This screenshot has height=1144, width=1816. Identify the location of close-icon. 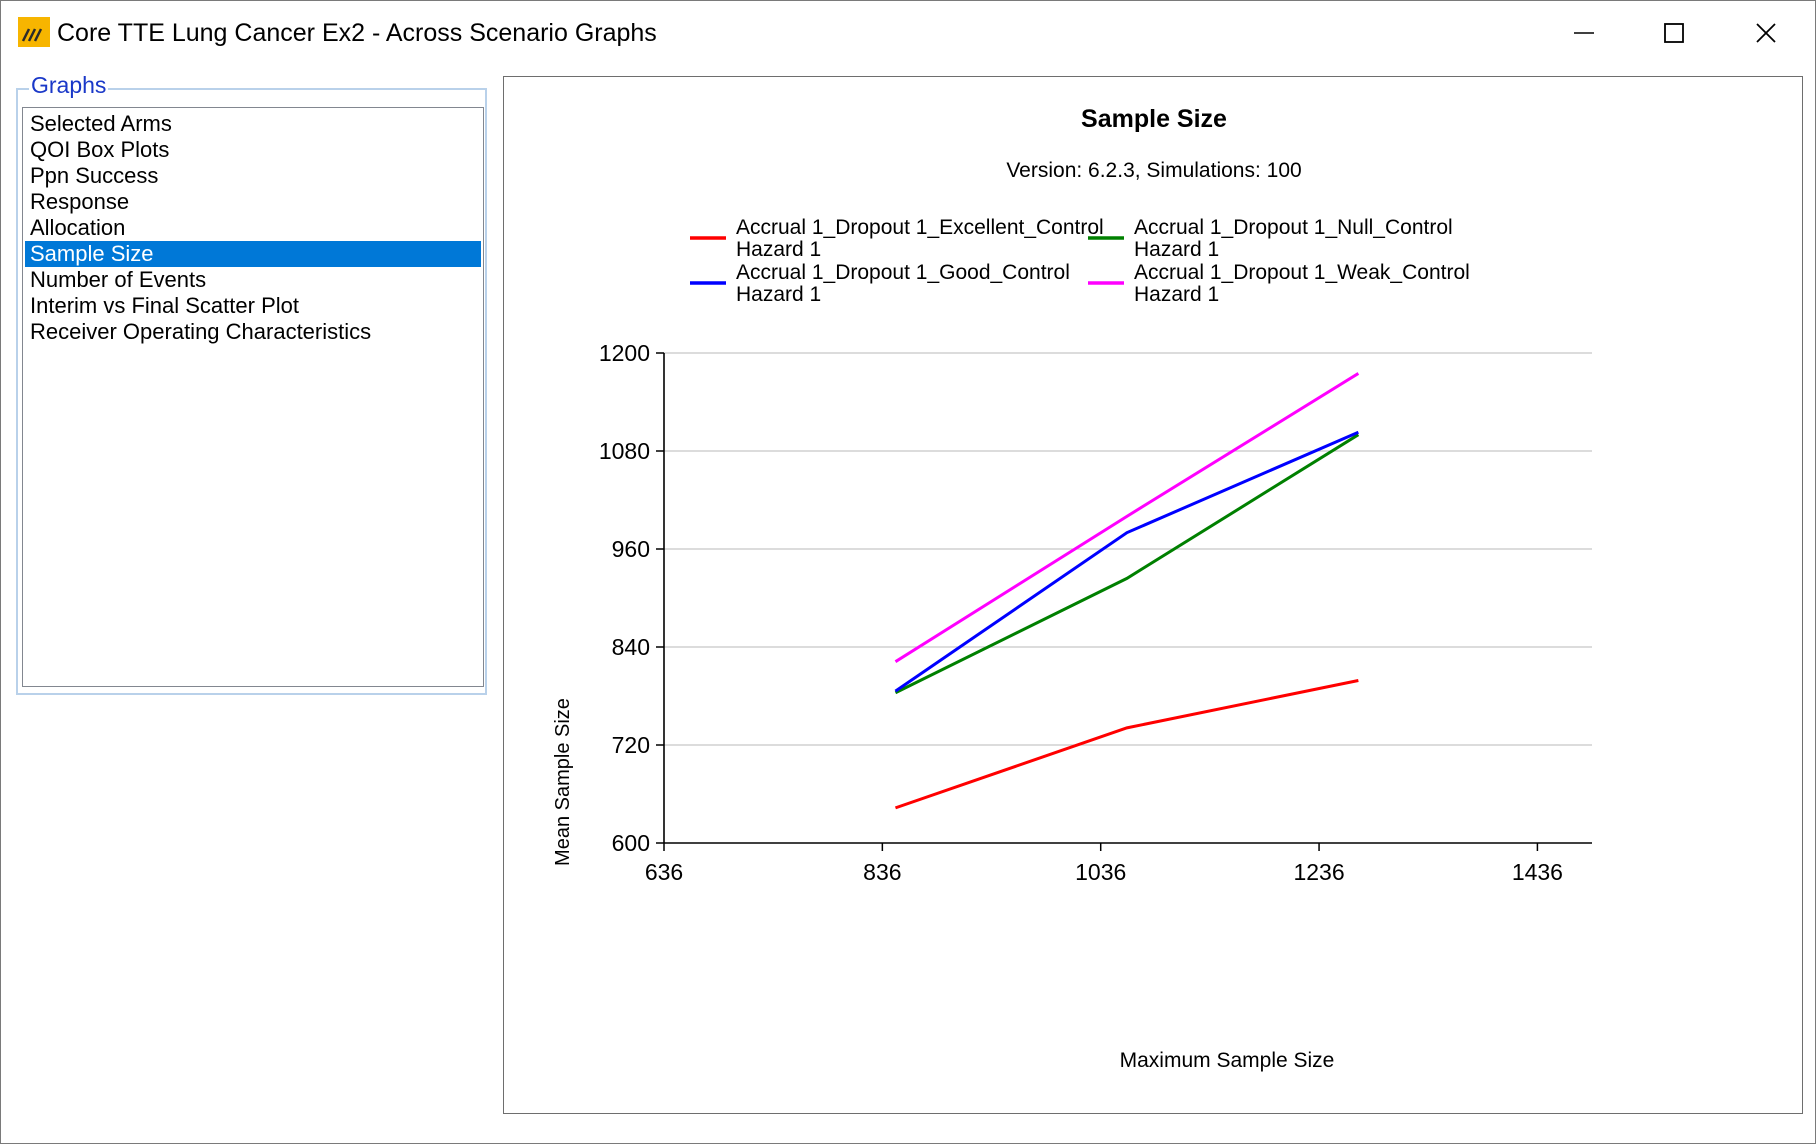
(1766, 33).